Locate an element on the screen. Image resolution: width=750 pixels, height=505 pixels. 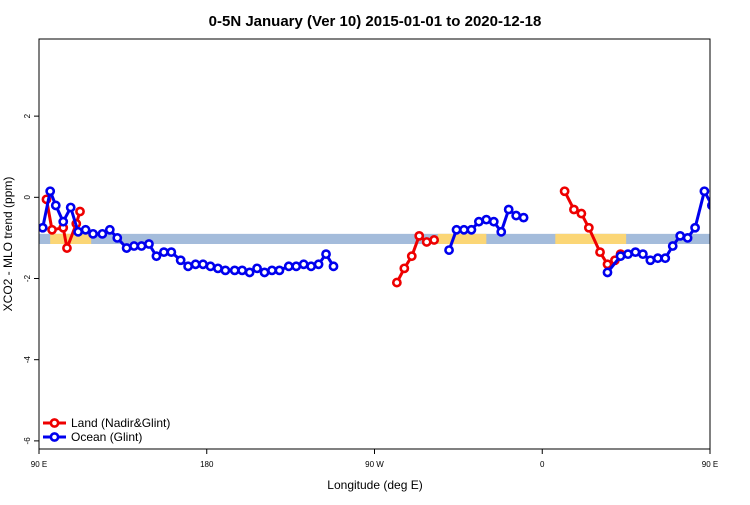
y-axis: 2 0 -2 -4 -6 is located at coordinates (31, 278).